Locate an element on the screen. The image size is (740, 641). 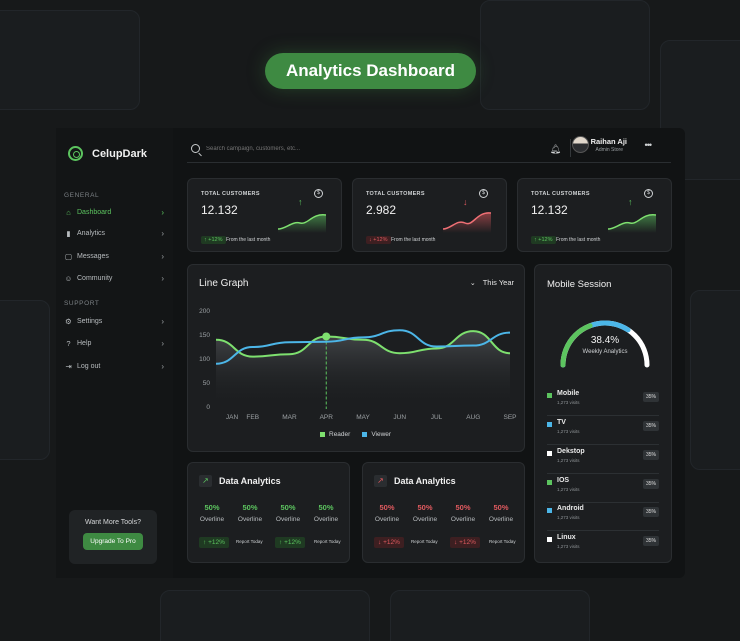
brand-logo-icon is located at coordinates (75, 153).